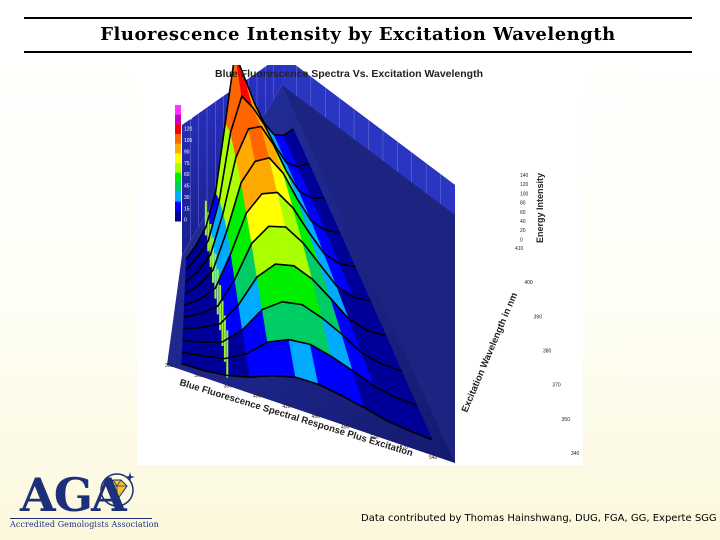  What do you see at coordinates (257, 397) in the screenshot?
I see `x-tick-label: 400` at bounding box center [257, 397].